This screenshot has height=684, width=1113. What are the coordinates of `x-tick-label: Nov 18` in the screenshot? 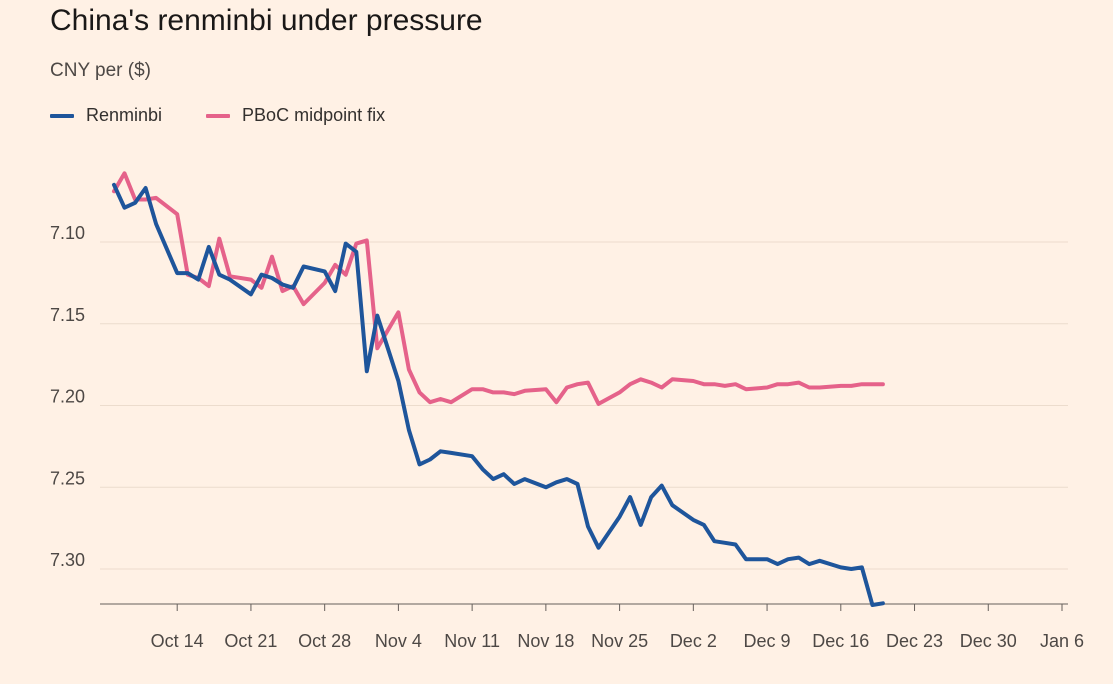 It's located at (545, 641).